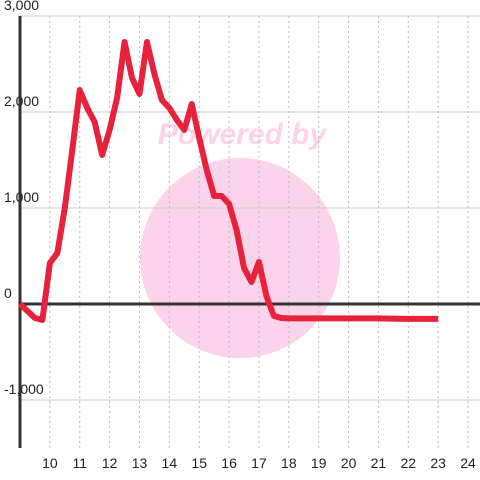 This screenshot has width=480, height=480. Describe the element at coordinates (468, 463) in the screenshot. I see `x-tick-label: 24` at that location.